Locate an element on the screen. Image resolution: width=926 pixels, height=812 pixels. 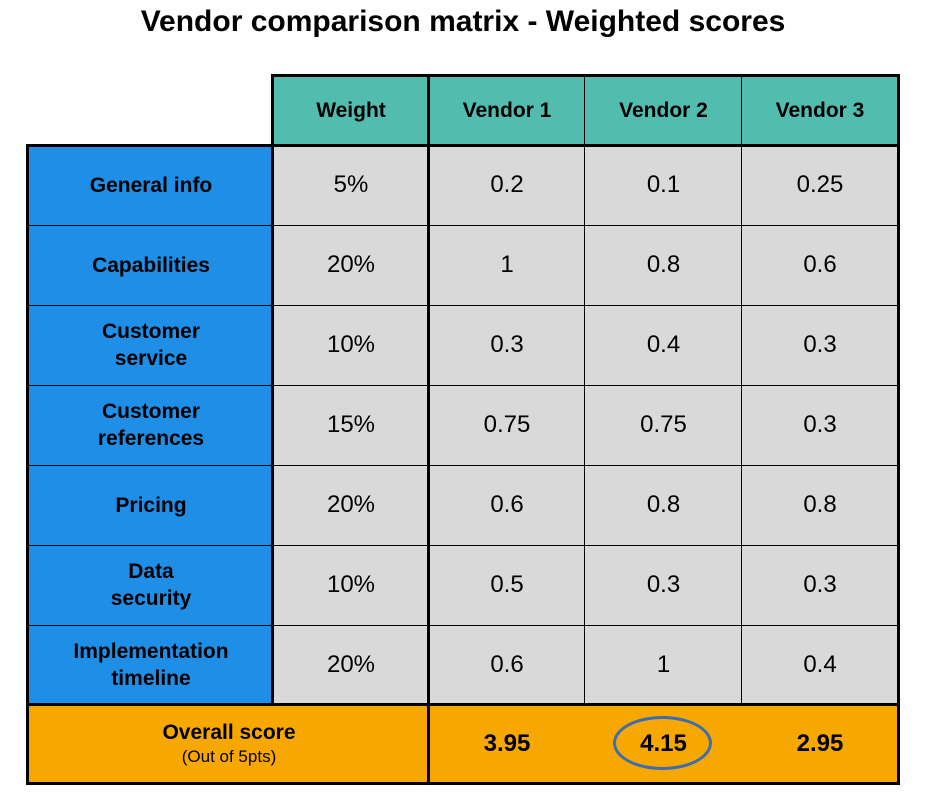
score-cell: 0.2 is located at coordinates (507, 185).